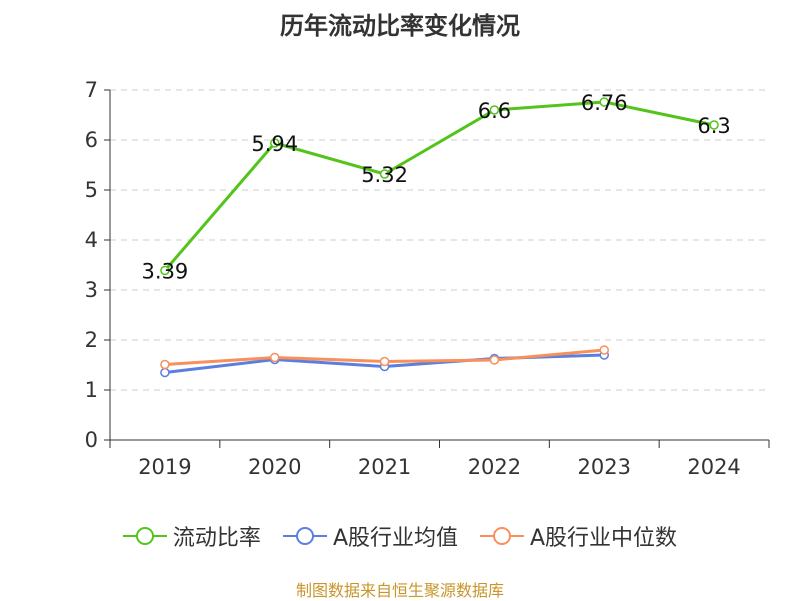 The width and height of the screenshot is (800, 601). What do you see at coordinates (713, 467) in the screenshot?
I see `x-tick-label: 2024` at bounding box center [713, 467].